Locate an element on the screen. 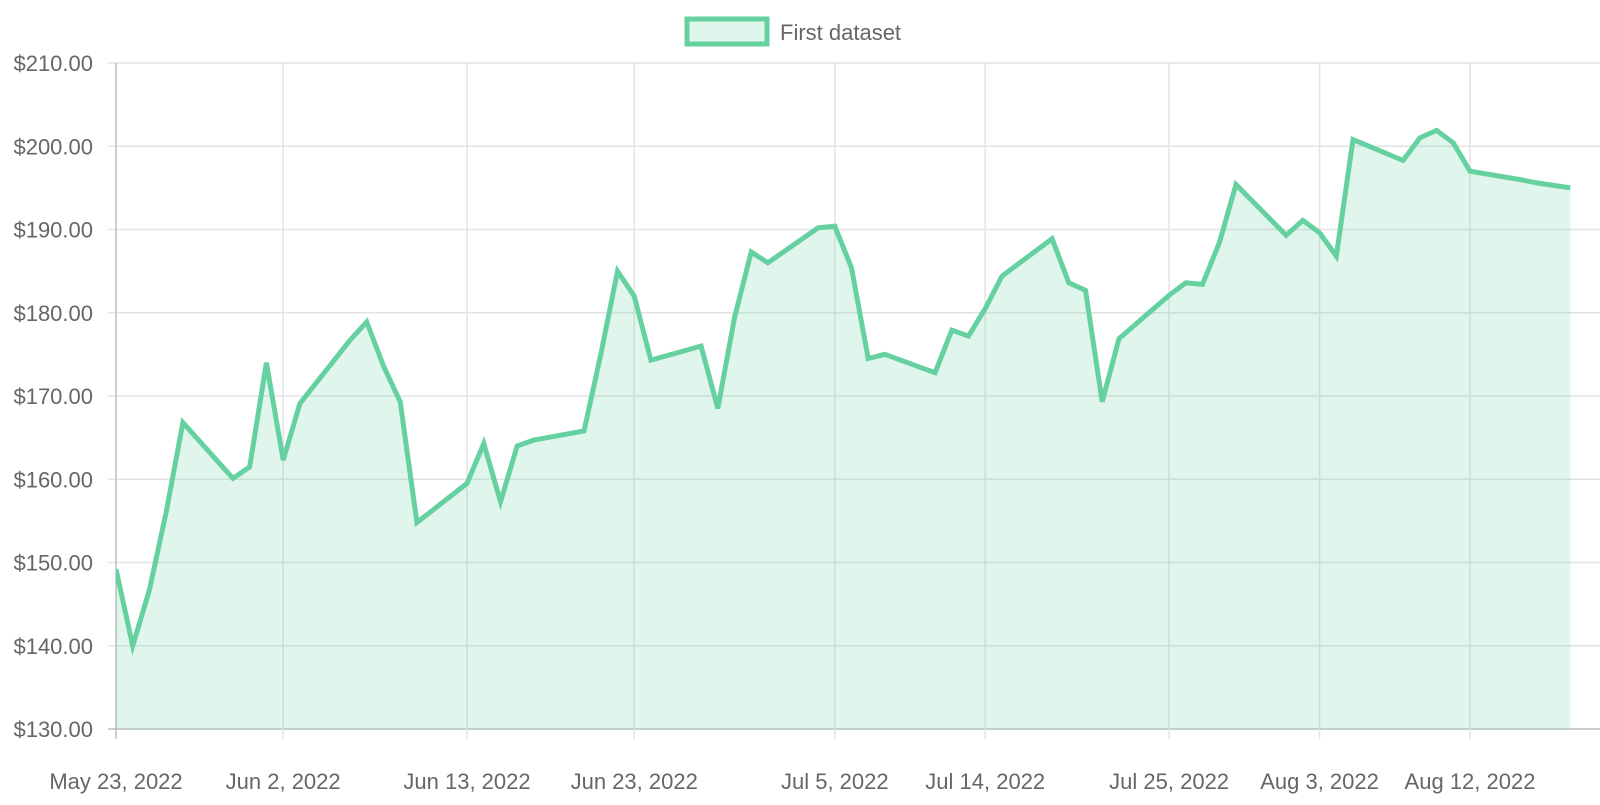  legend: First dataset is located at coordinates (792, 31).